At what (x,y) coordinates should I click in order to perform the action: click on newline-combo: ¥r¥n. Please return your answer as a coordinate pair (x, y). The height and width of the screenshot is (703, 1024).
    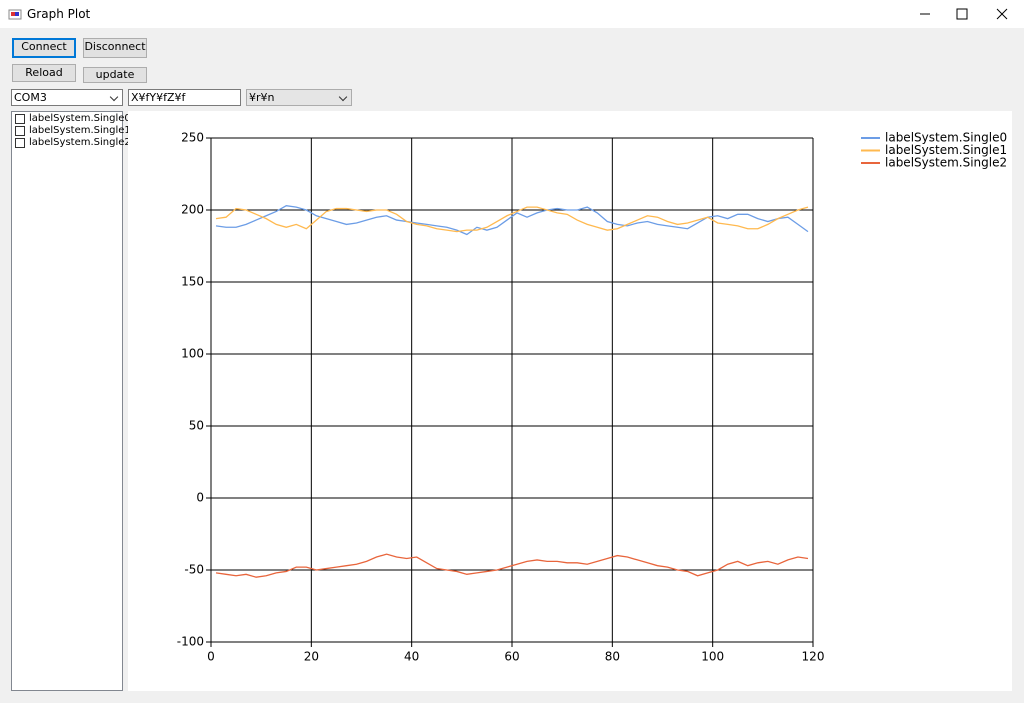
    Looking at the image, I should click on (299, 97).